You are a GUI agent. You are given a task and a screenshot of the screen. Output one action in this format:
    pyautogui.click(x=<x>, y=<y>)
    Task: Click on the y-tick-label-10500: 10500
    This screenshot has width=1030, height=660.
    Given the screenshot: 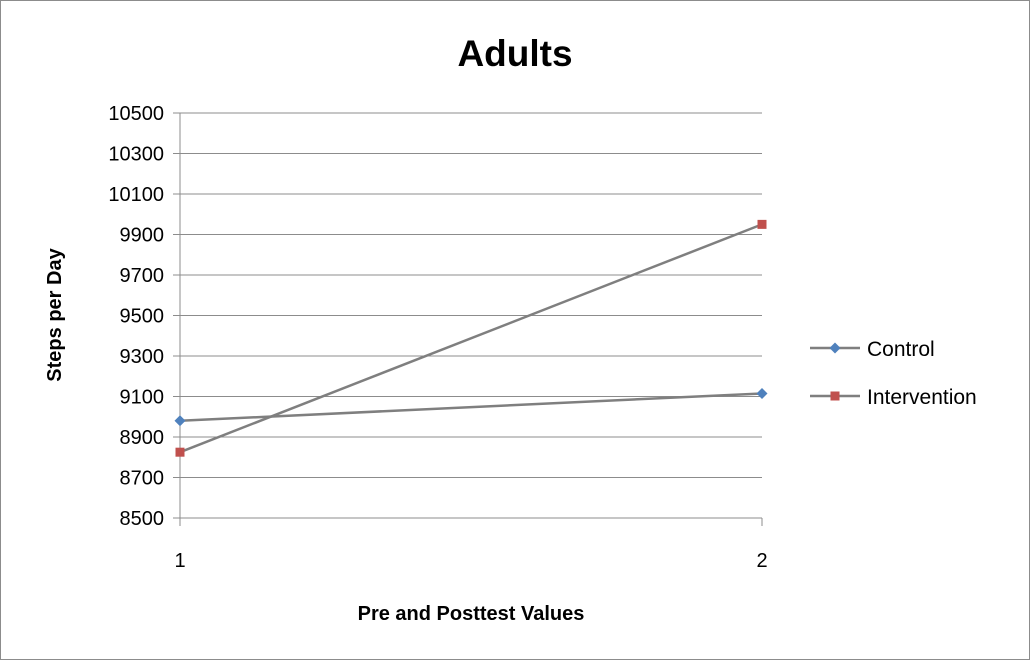 What is the action you would take?
    pyautogui.click(x=136, y=114)
    